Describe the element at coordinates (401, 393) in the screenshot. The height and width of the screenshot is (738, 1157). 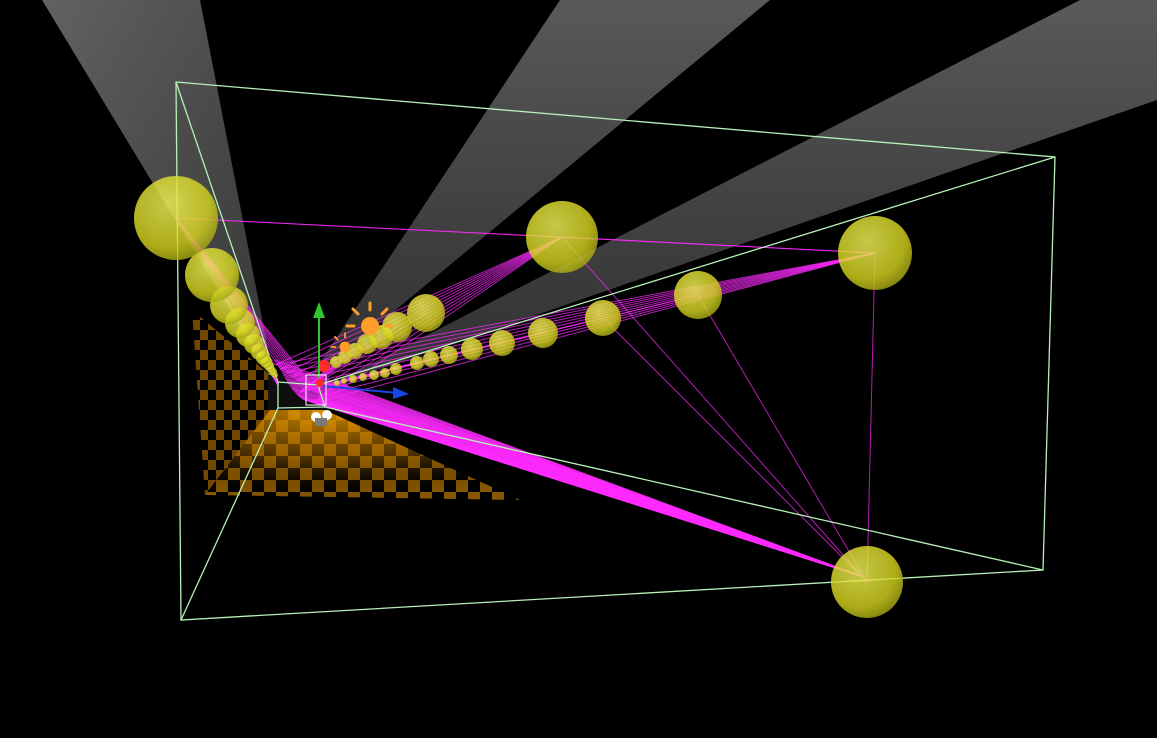
I see `gizmo-z-arrow` at that location.